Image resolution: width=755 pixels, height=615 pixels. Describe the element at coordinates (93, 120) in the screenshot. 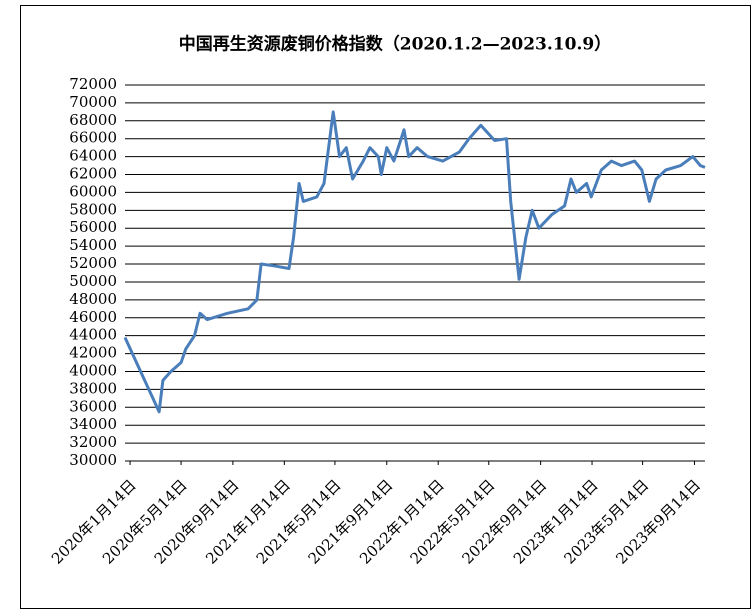

I see `y-tick-label: 68000` at that location.